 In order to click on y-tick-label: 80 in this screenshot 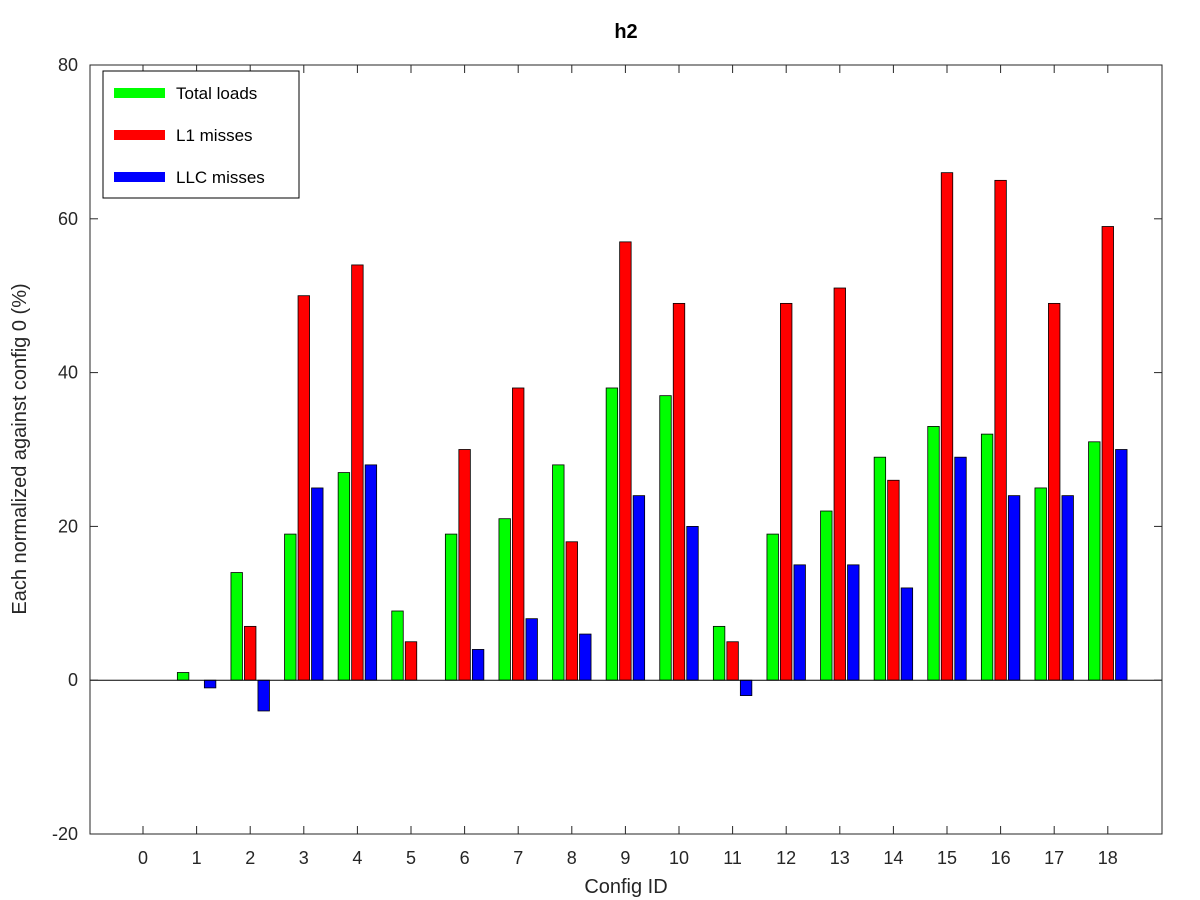, I will do `click(68, 65)`.